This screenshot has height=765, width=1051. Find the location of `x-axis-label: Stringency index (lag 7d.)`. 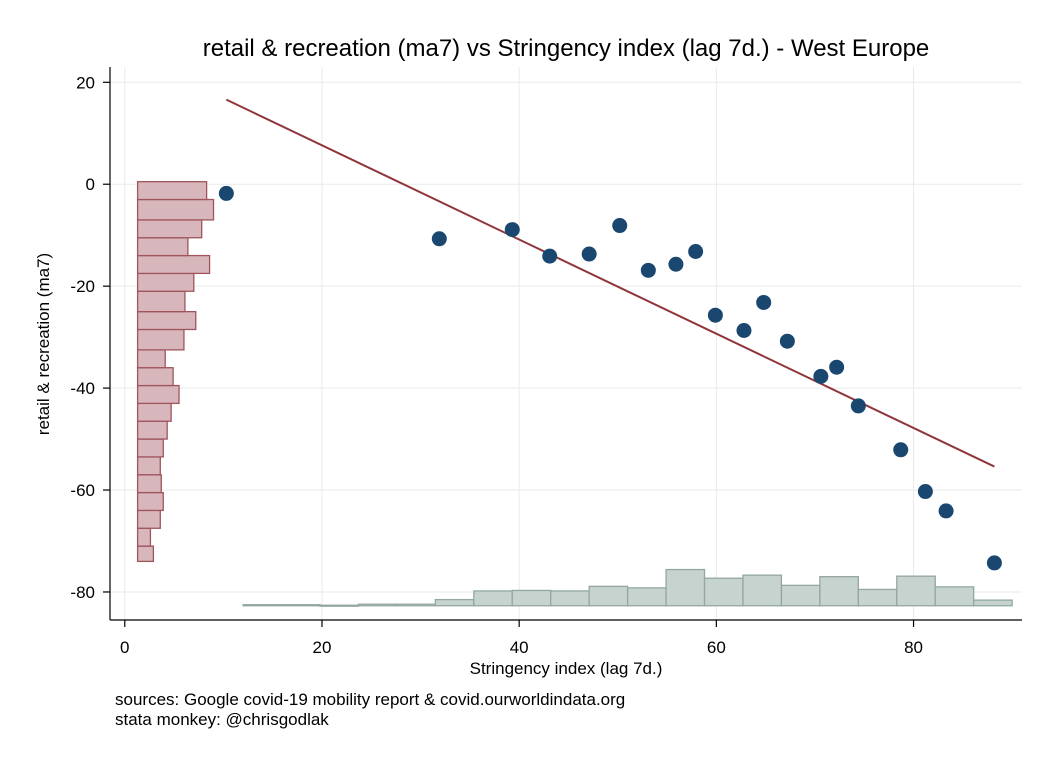

x-axis-label: Stringency index (lag 7d.) is located at coordinates (566, 668).